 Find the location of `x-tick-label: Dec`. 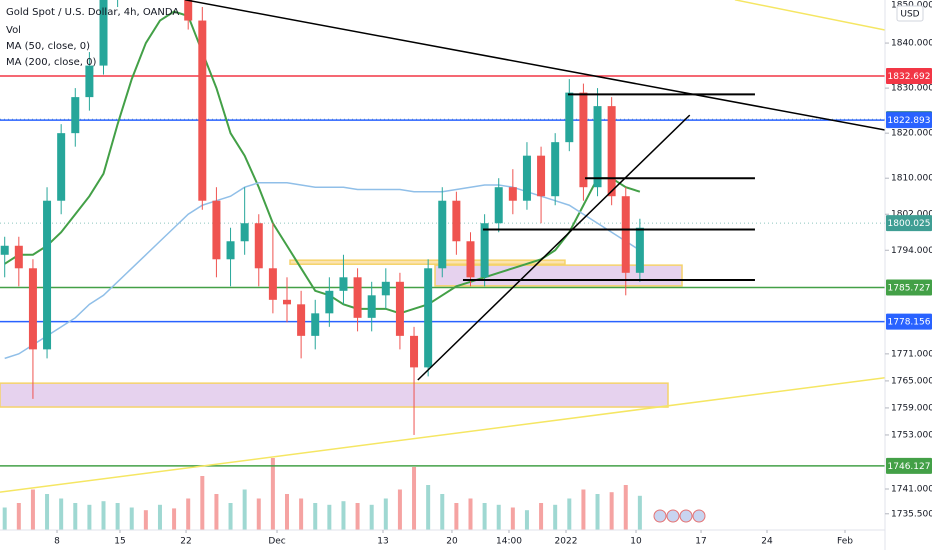

x-tick-label: Dec is located at coordinates (276, 542).